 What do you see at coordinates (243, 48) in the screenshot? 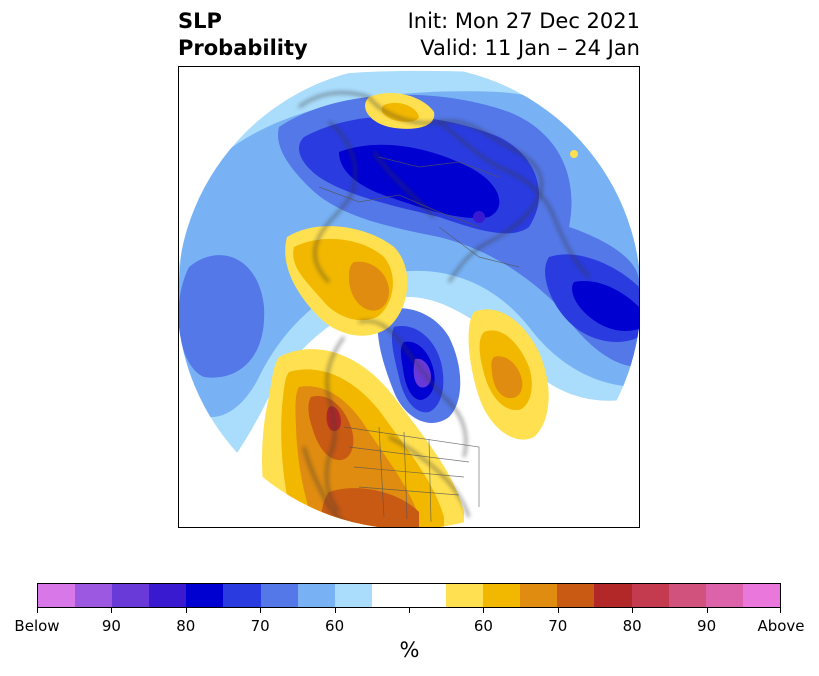
I see `title-line-2: Probability` at bounding box center [243, 48].